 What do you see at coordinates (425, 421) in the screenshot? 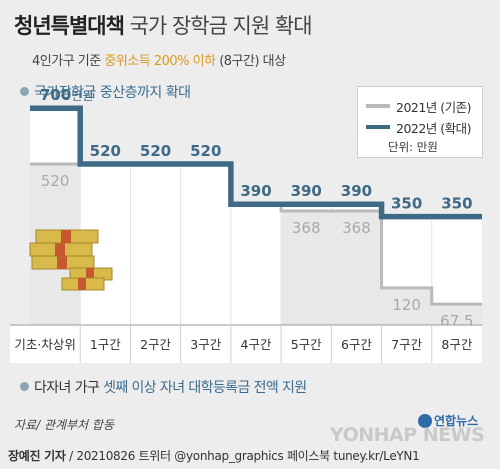
I see `yonhap-logo-icon` at bounding box center [425, 421].